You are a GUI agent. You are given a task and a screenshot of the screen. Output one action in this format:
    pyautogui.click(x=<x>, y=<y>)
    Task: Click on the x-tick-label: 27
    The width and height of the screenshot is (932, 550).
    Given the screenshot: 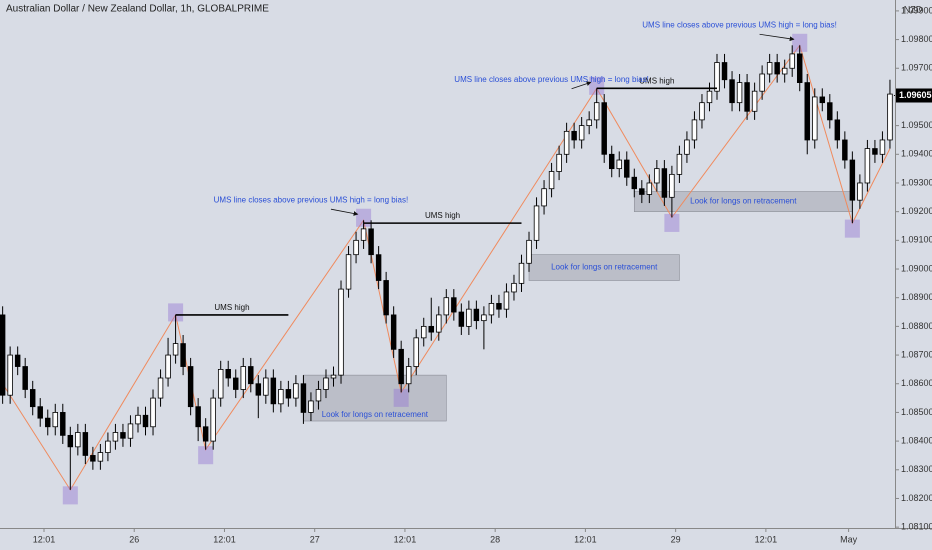 What is the action you would take?
    pyautogui.click(x=315, y=539)
    